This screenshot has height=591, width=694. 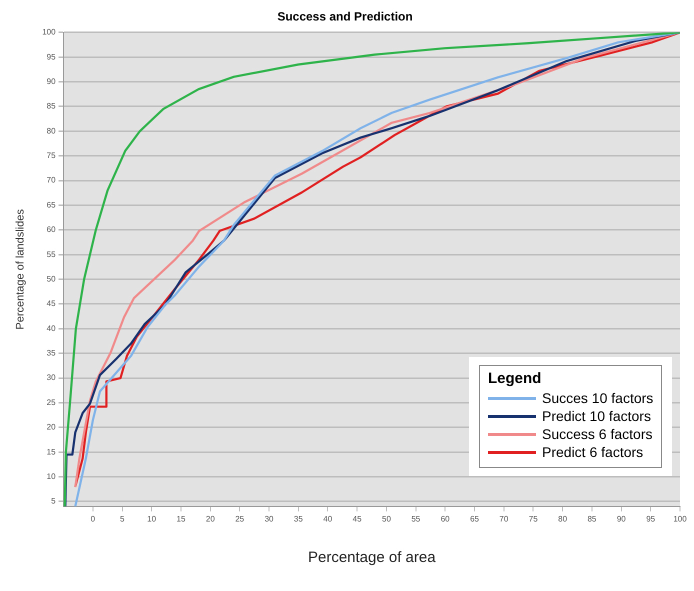 What do you see at coordinates (123, 519) in the screenshot?
I see `x-tick-label: 5` at bounding box center [123, 519].